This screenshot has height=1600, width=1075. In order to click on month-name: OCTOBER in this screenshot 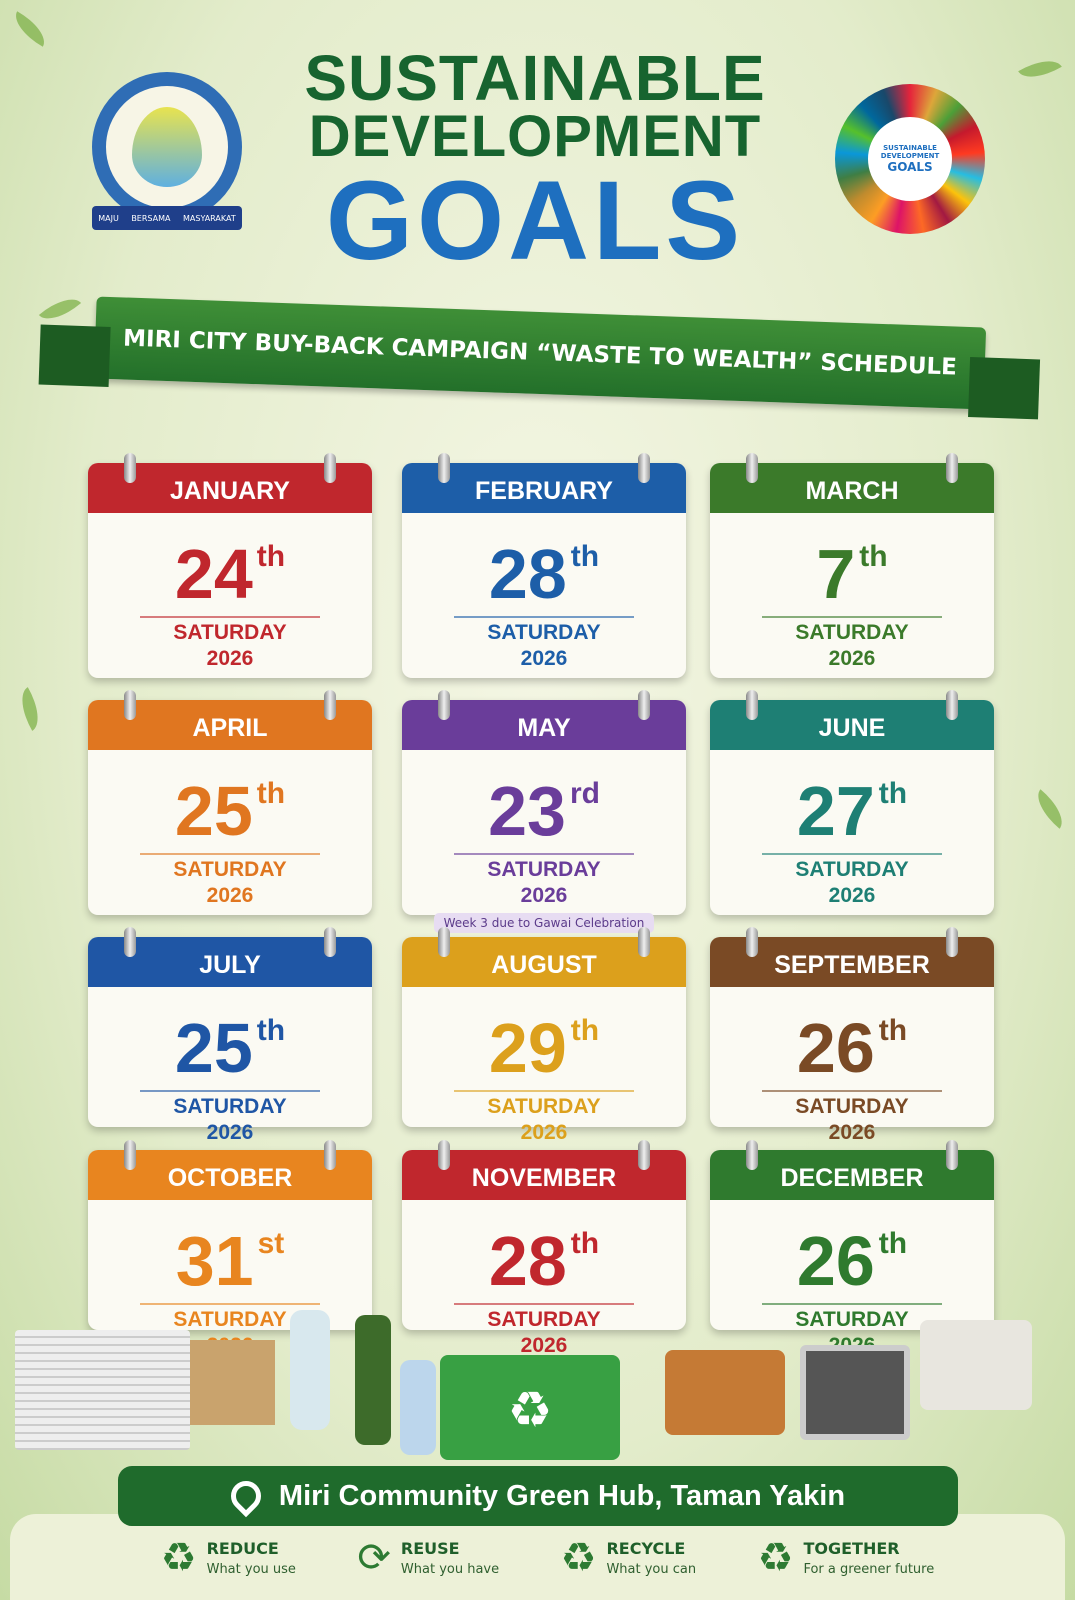, I will do `click(230, 1178)`.